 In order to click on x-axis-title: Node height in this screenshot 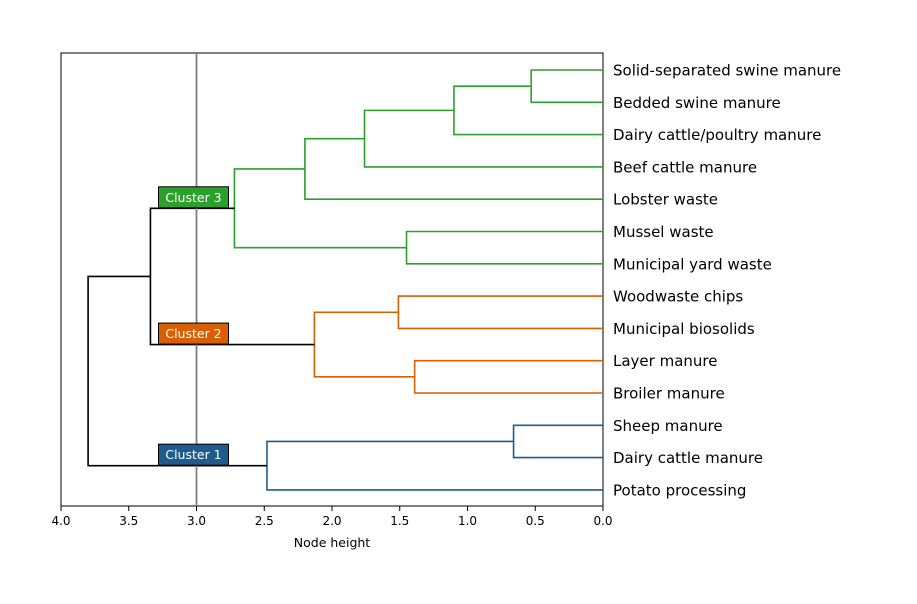, I will do `click(332, 542)`.